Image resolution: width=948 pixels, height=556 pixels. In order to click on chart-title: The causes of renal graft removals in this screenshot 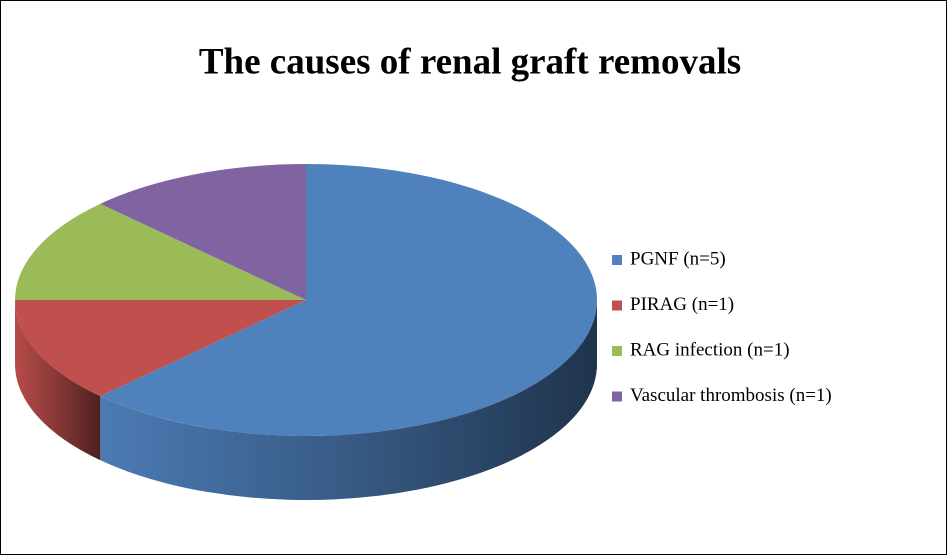, I will do `click(470, 61)`.